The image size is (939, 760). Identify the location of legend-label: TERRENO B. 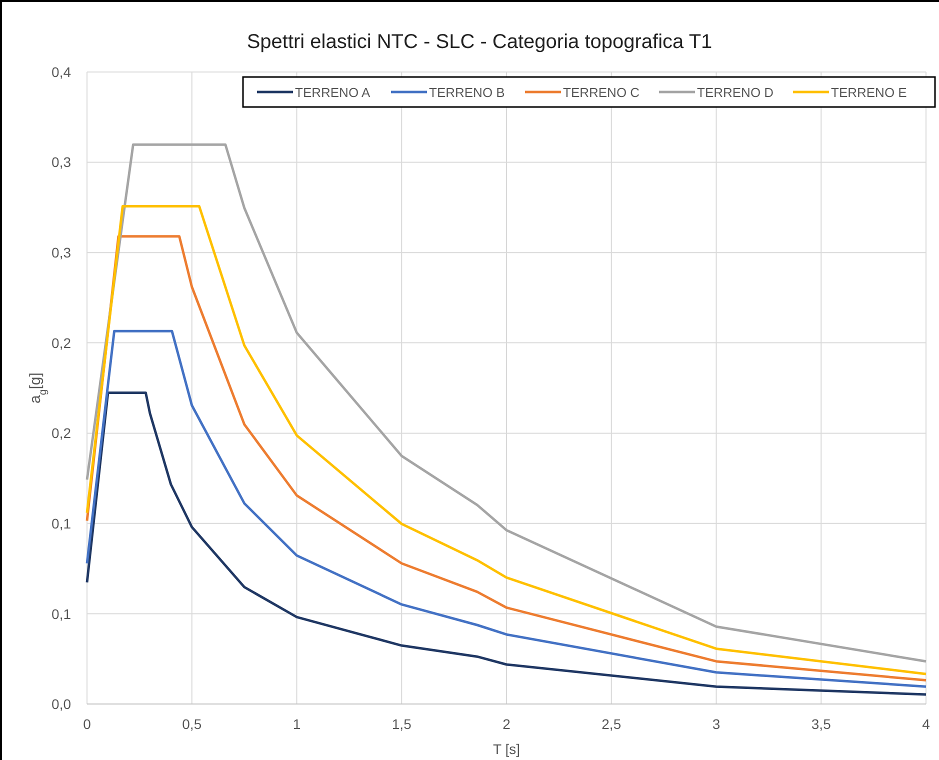
(467, 92).